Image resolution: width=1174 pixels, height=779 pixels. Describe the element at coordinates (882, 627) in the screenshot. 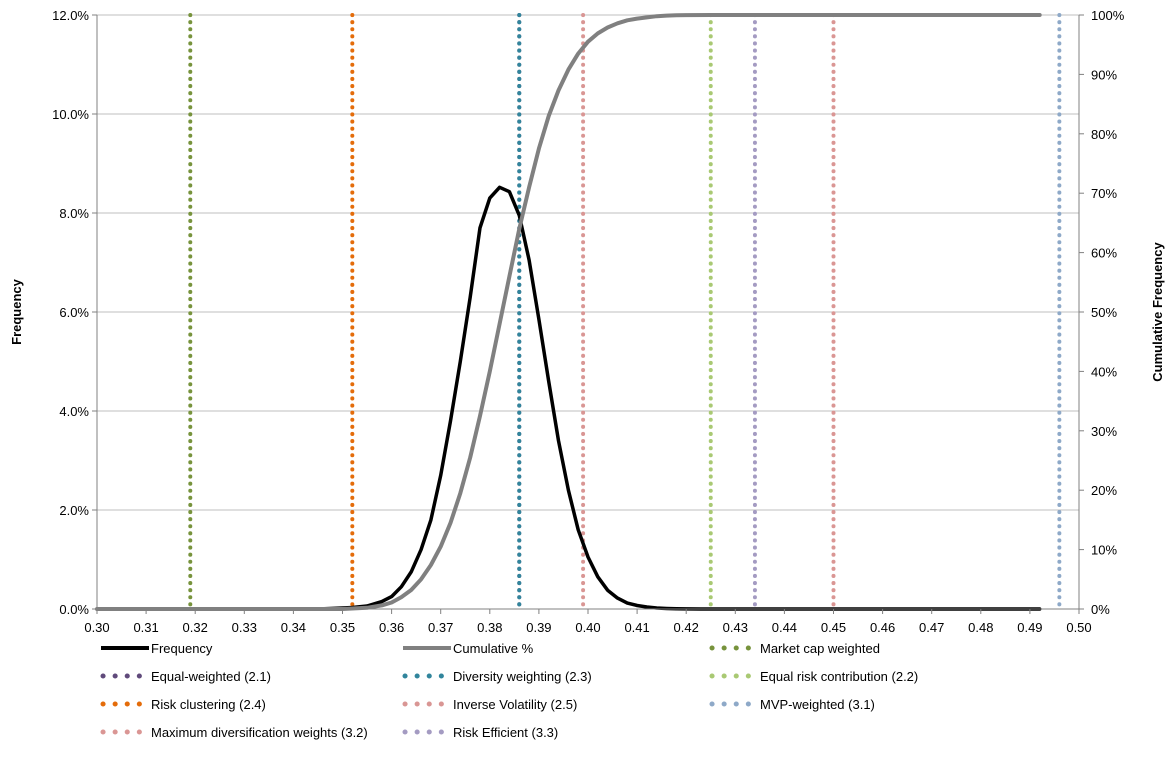

I see `x-tick-label: 0.46` at that location.